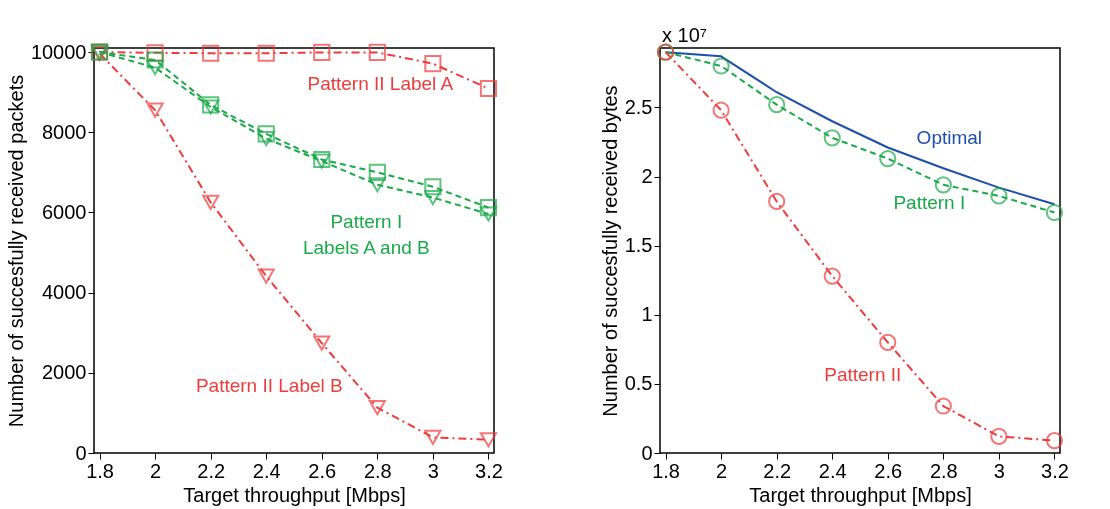  Describe the element at coordinates (863, 375) in the screenshot. I see `series-label: Pattern II` at that location.